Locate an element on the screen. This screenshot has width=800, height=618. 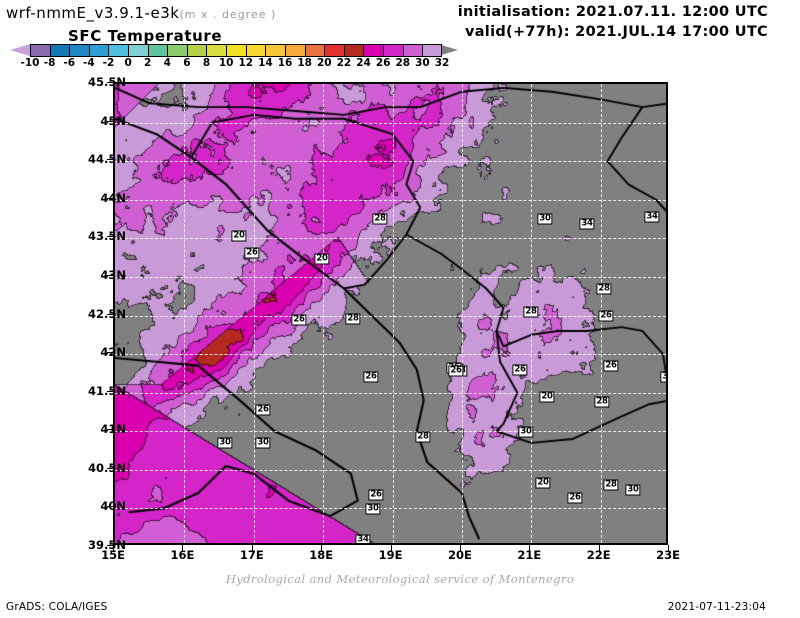
colorbar-tick-20: 20 is located at coordinates (324, 63).